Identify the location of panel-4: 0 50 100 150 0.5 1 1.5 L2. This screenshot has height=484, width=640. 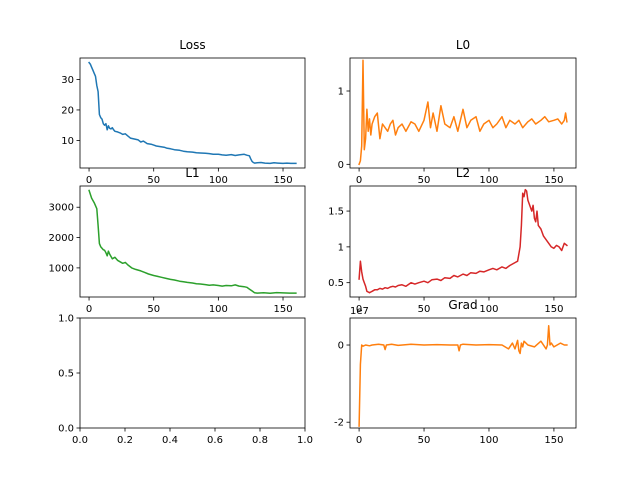
(452, 240).